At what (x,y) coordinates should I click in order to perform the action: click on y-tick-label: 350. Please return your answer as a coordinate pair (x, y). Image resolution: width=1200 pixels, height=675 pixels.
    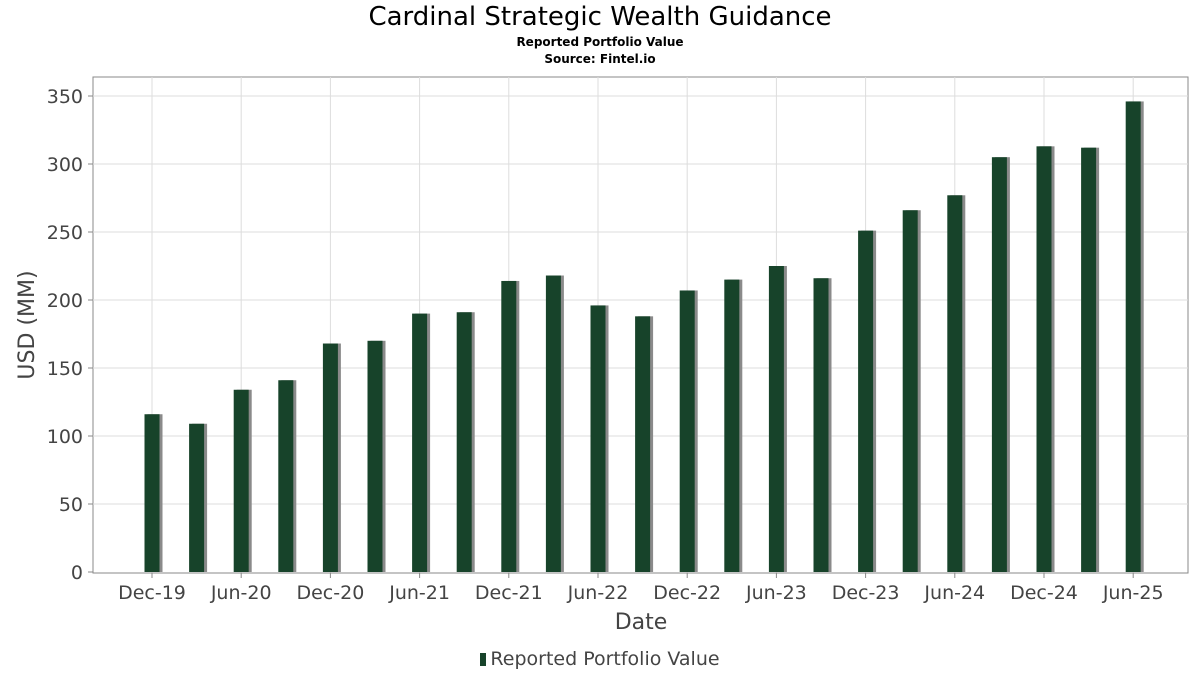
    Looking at the image, I should click on (65, 97).